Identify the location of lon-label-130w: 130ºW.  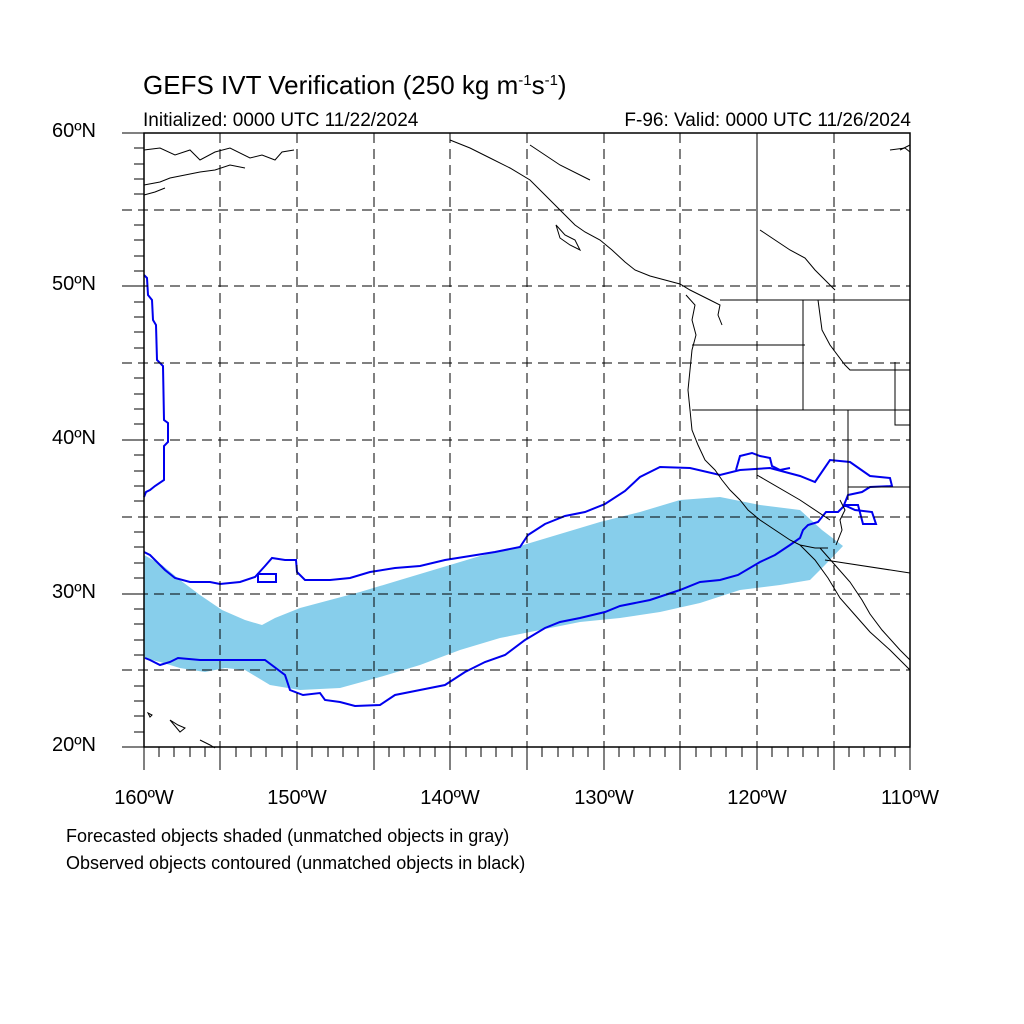
(604, 798).